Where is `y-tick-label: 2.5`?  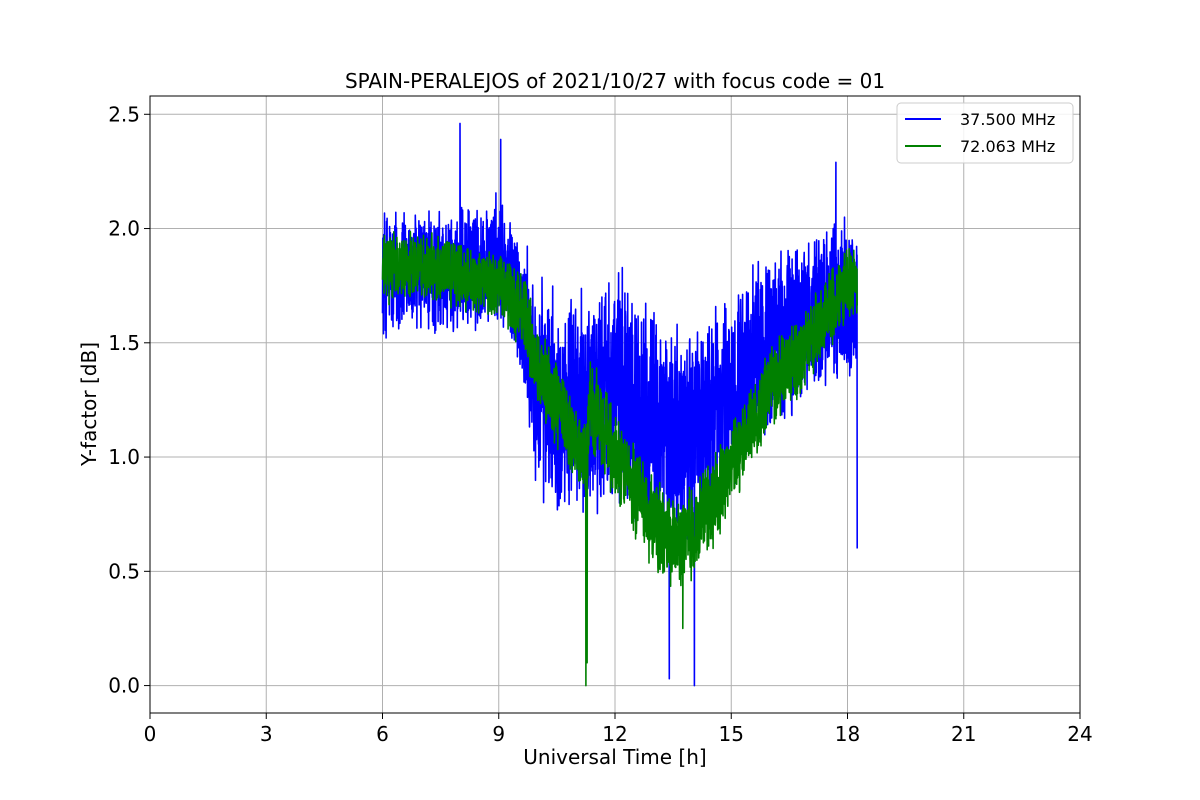
y-tick-label: 2.5 is located at coordinates (124, 114).